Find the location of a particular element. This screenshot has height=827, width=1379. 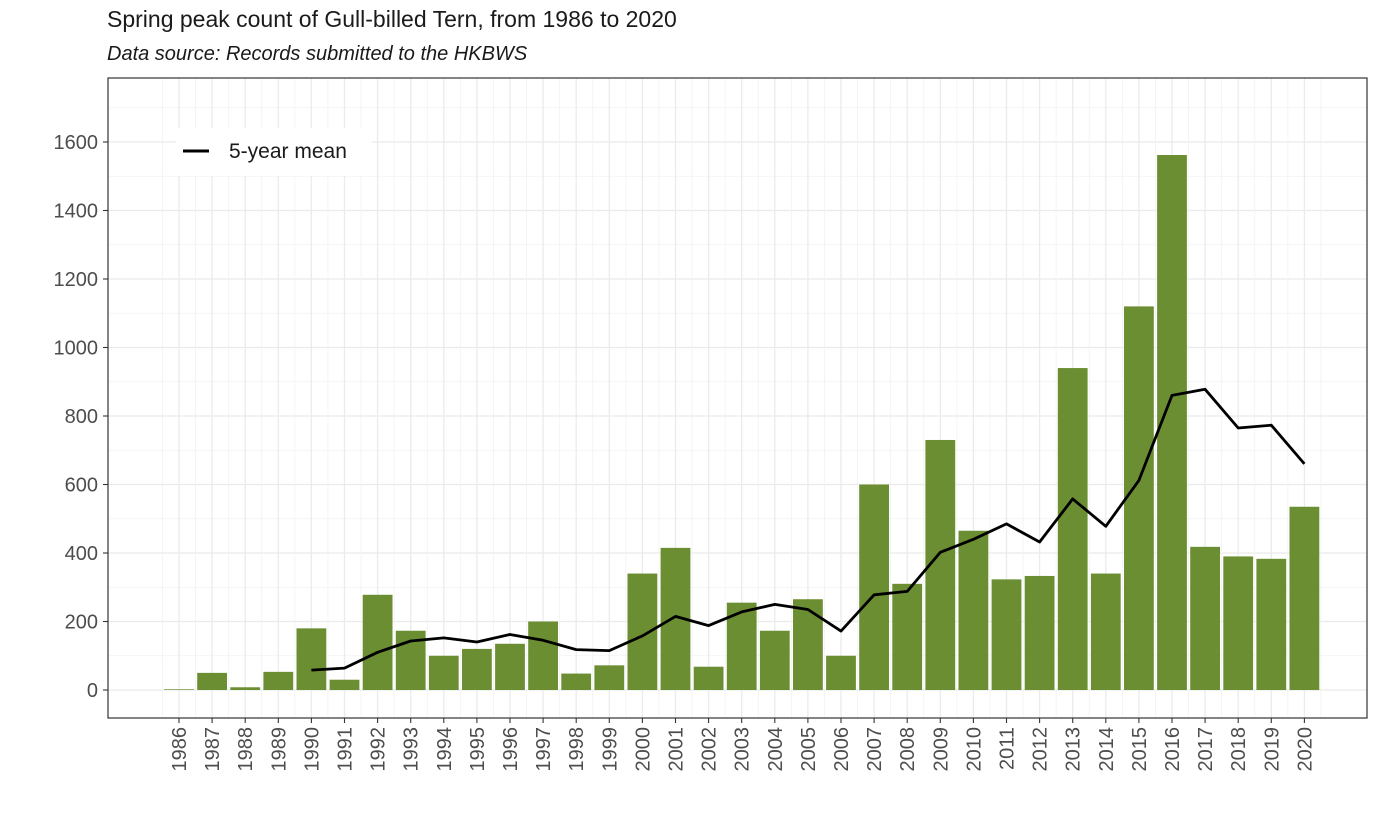

bar-2013 is located at coordinates (1072, 529).